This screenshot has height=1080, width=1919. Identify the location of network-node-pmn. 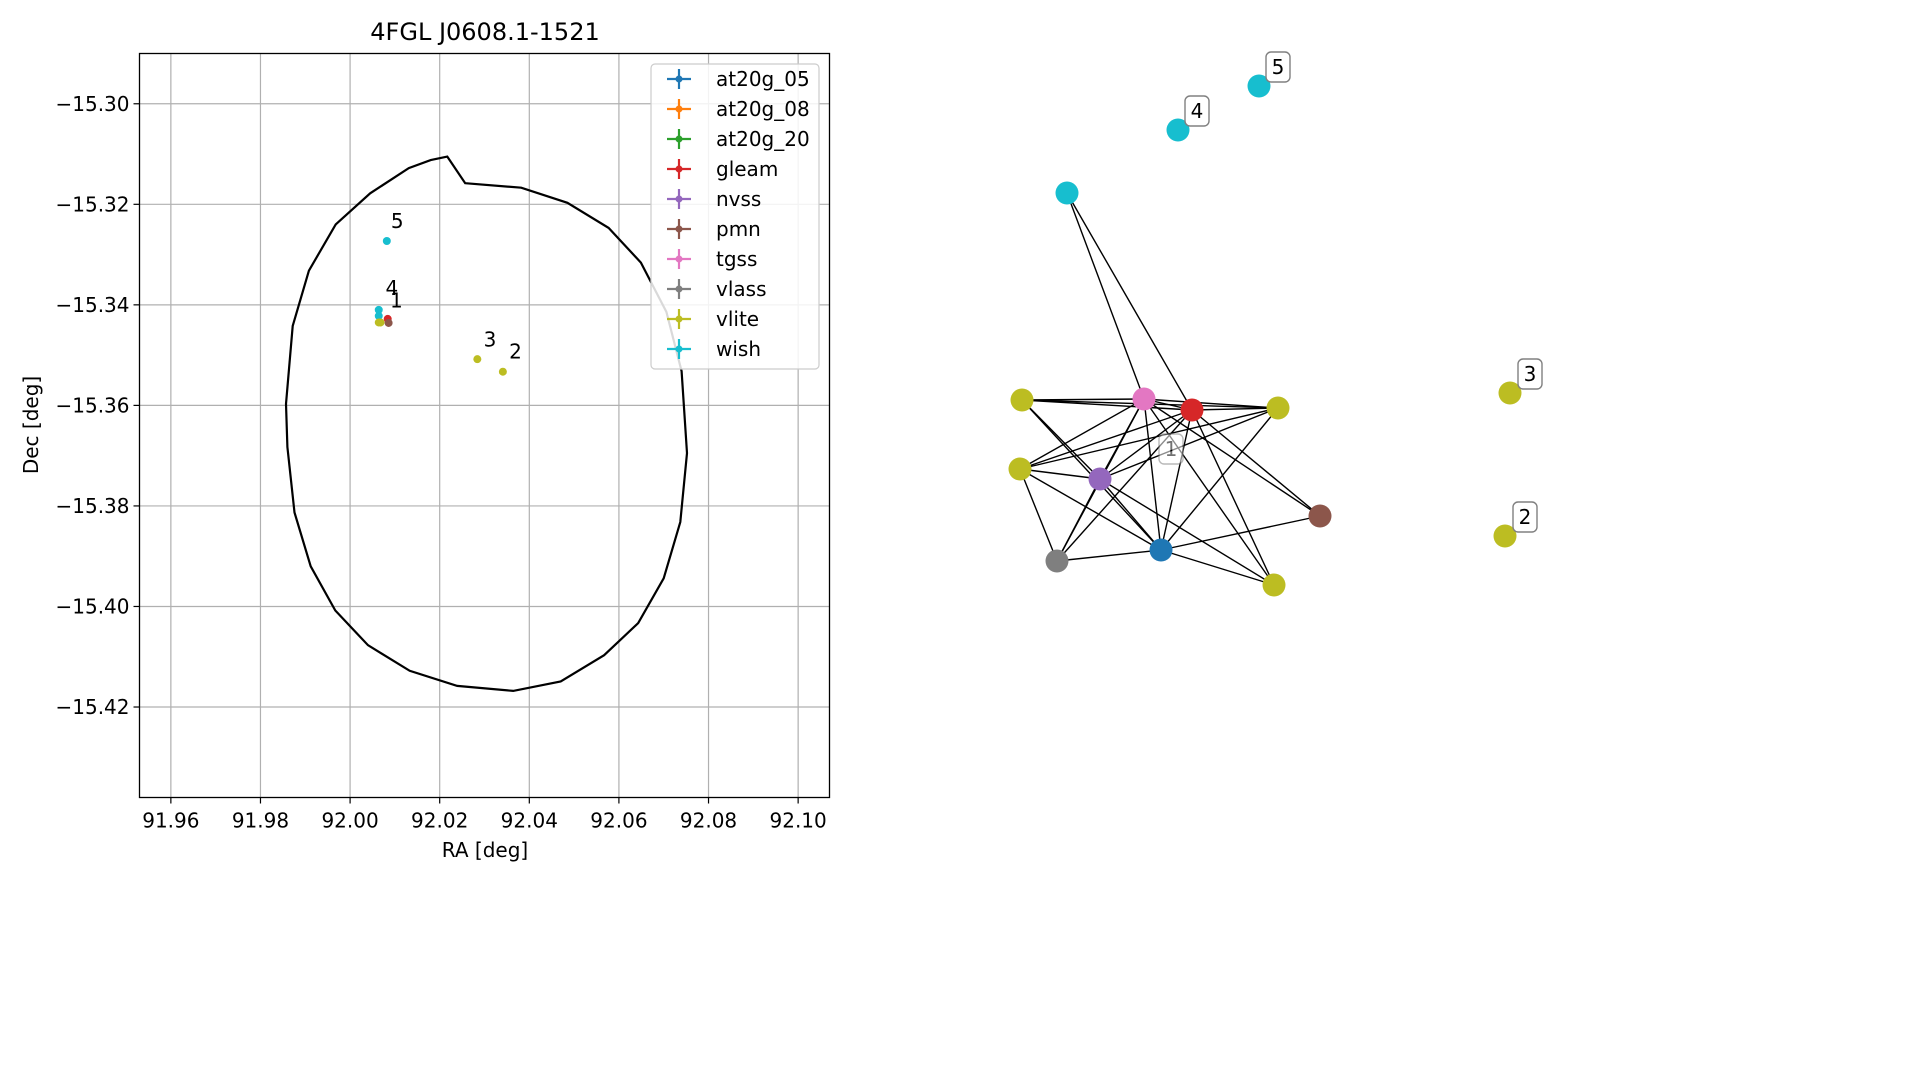
(1320, 516).